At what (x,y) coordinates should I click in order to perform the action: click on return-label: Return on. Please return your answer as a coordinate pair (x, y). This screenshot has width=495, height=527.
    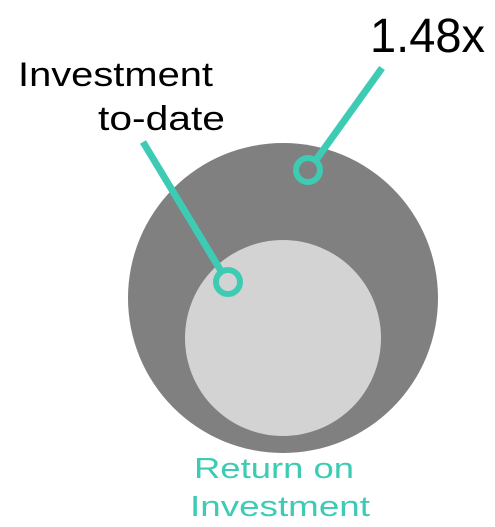
    Looking at the image, I should click on (274, 469).